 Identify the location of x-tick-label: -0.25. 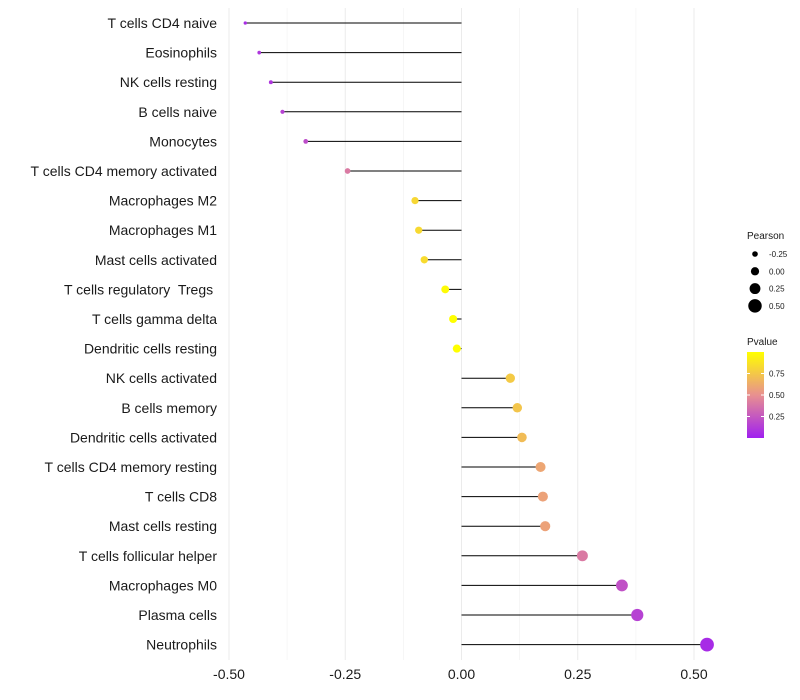
(345, 674).